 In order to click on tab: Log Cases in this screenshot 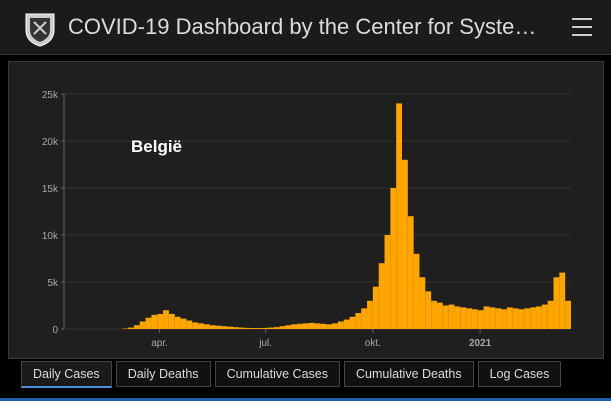, I will do `click(519, 374)`.